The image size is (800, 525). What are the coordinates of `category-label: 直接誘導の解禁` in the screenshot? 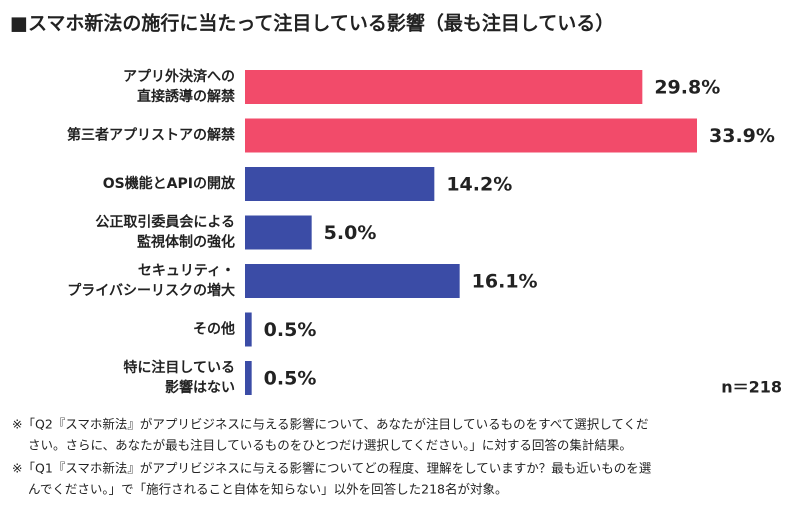 It's located at (186, 96).